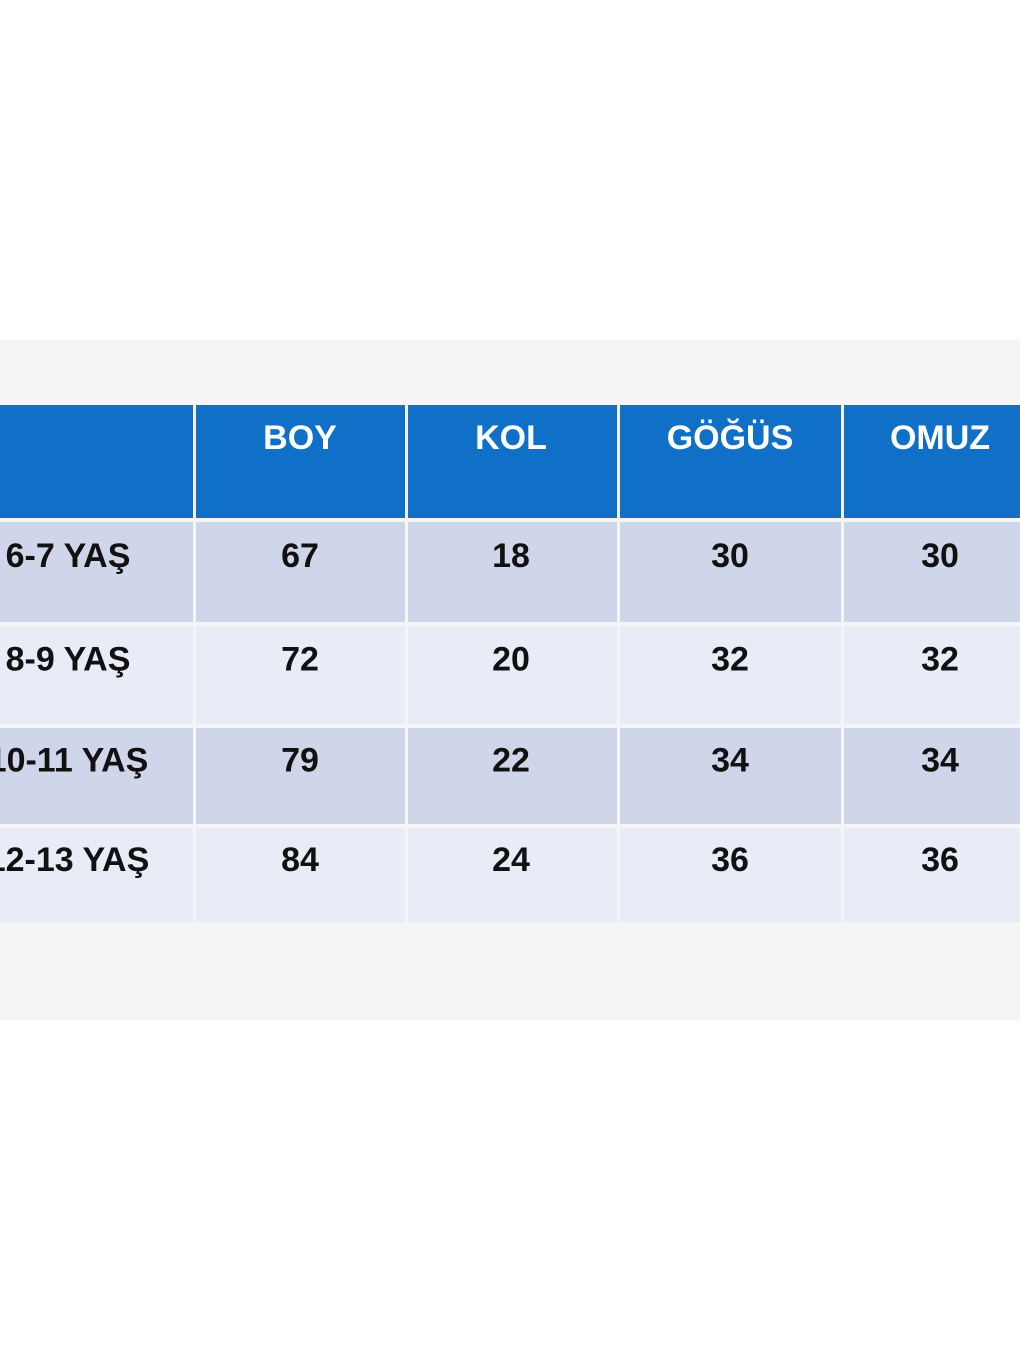 The width and height of the screenshot is (1020, 1360). Describe the element at coordinates (68, 556) in the screenshot. I see `row-label: 6-7 YAŞ` at that location.